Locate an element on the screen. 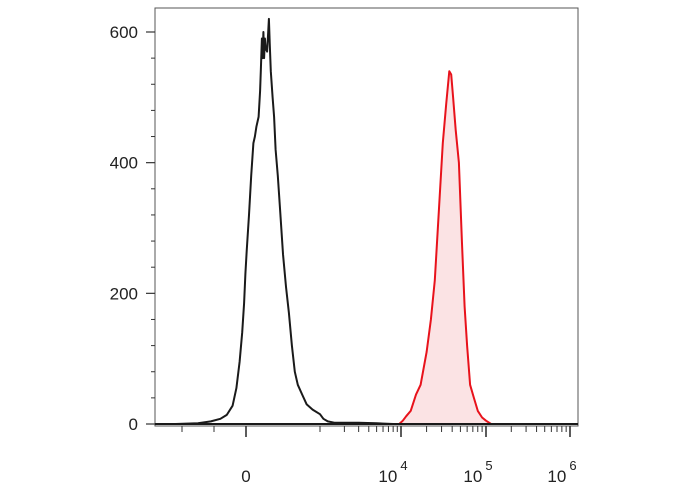 The image size is (688, 490). x-tick-label: 0 is located at coordinates (245, 476).